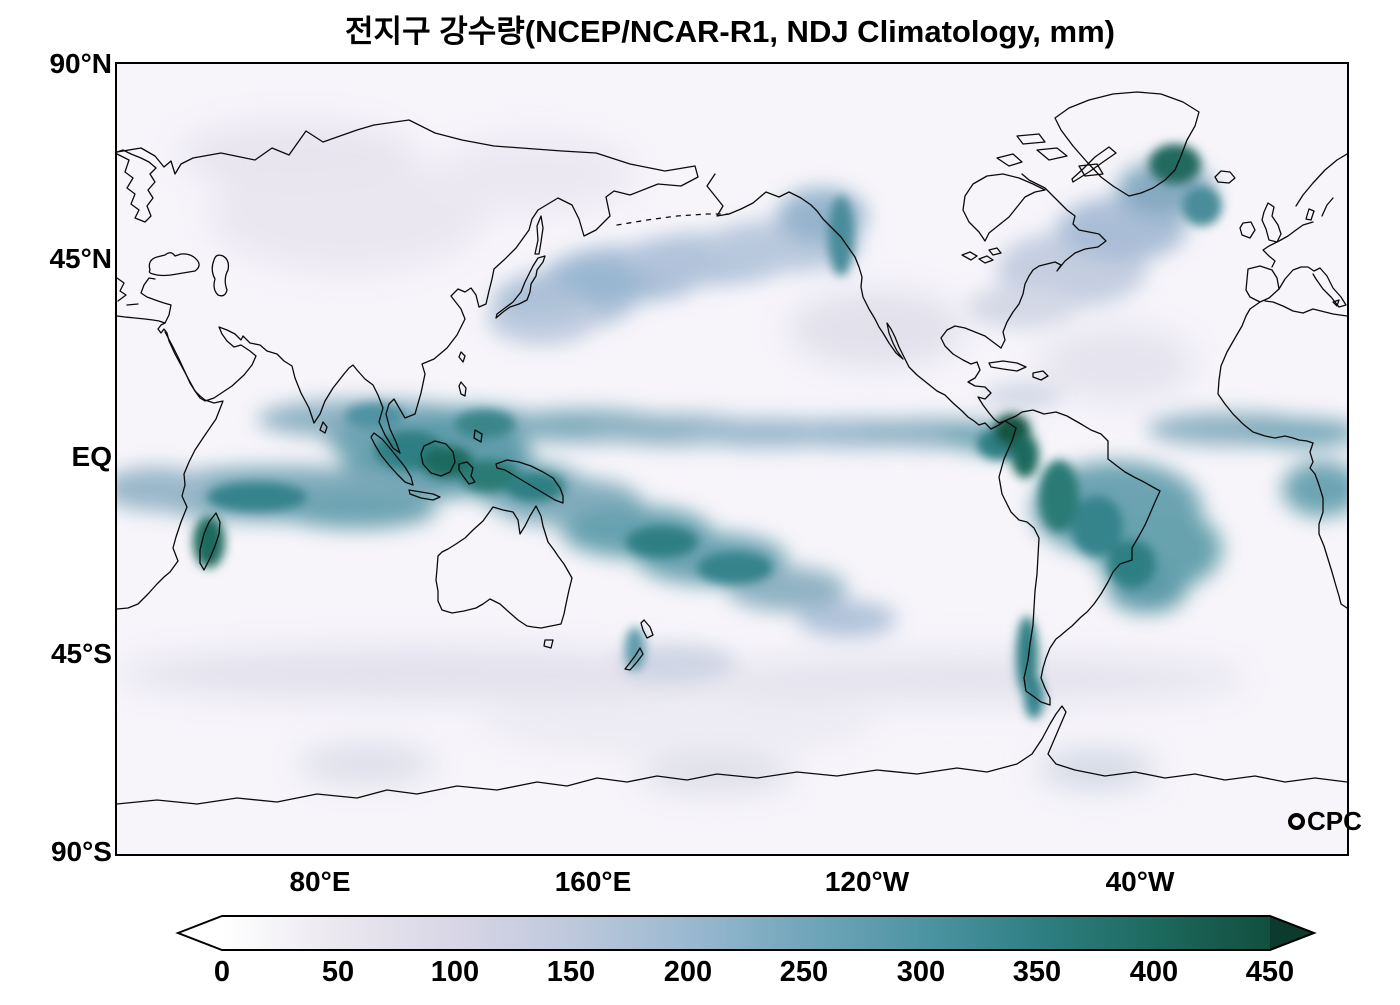 This screenshot has height=1005, width=1400. I want to click on coastline-taiwan, so click(462, 357).